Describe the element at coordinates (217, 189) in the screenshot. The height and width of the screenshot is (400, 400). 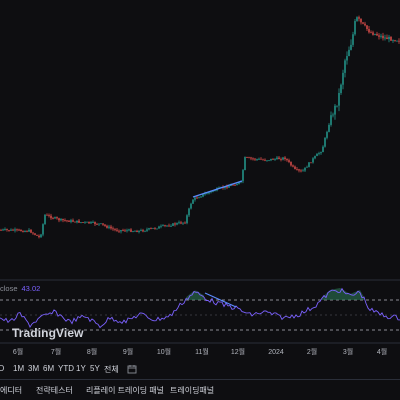
I see `price-trendline` at that location.